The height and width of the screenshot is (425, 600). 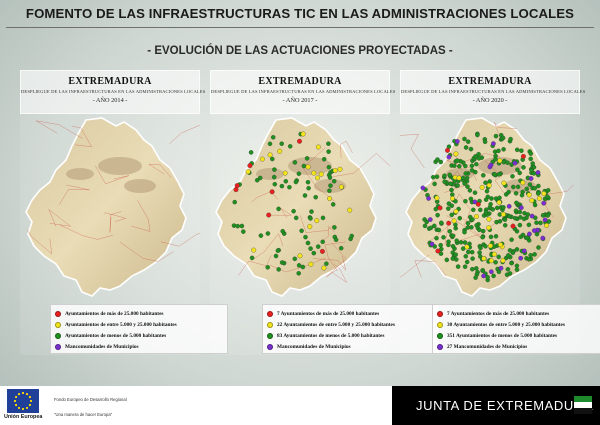 What do you see at coordinates (440, 336) in the screenshot?
I see `green-dot-icon` at bounding box center [440, 336].